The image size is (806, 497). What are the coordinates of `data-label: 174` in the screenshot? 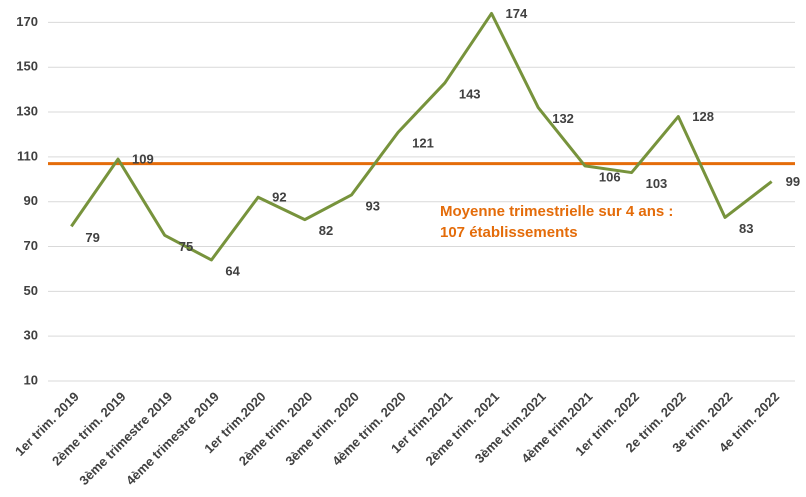 It's located at (517, 13).